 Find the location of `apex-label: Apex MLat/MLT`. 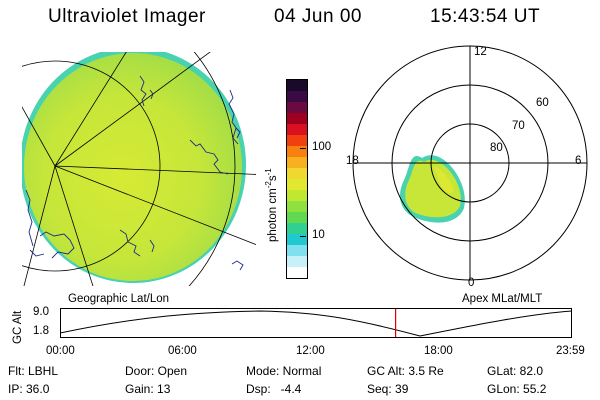

apex-label: Apex MLat/MLT is located at coordinates (502, 299).